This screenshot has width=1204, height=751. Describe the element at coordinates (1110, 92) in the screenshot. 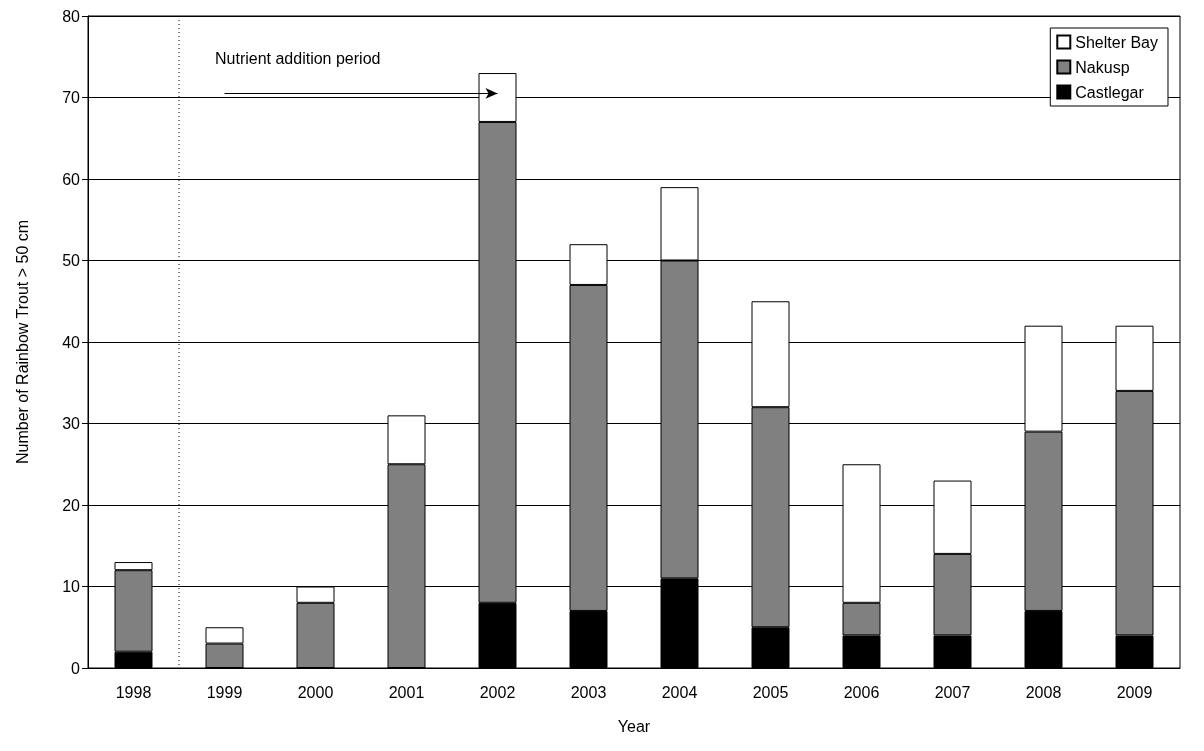

I see `legend-label: Castlegar` at that location.